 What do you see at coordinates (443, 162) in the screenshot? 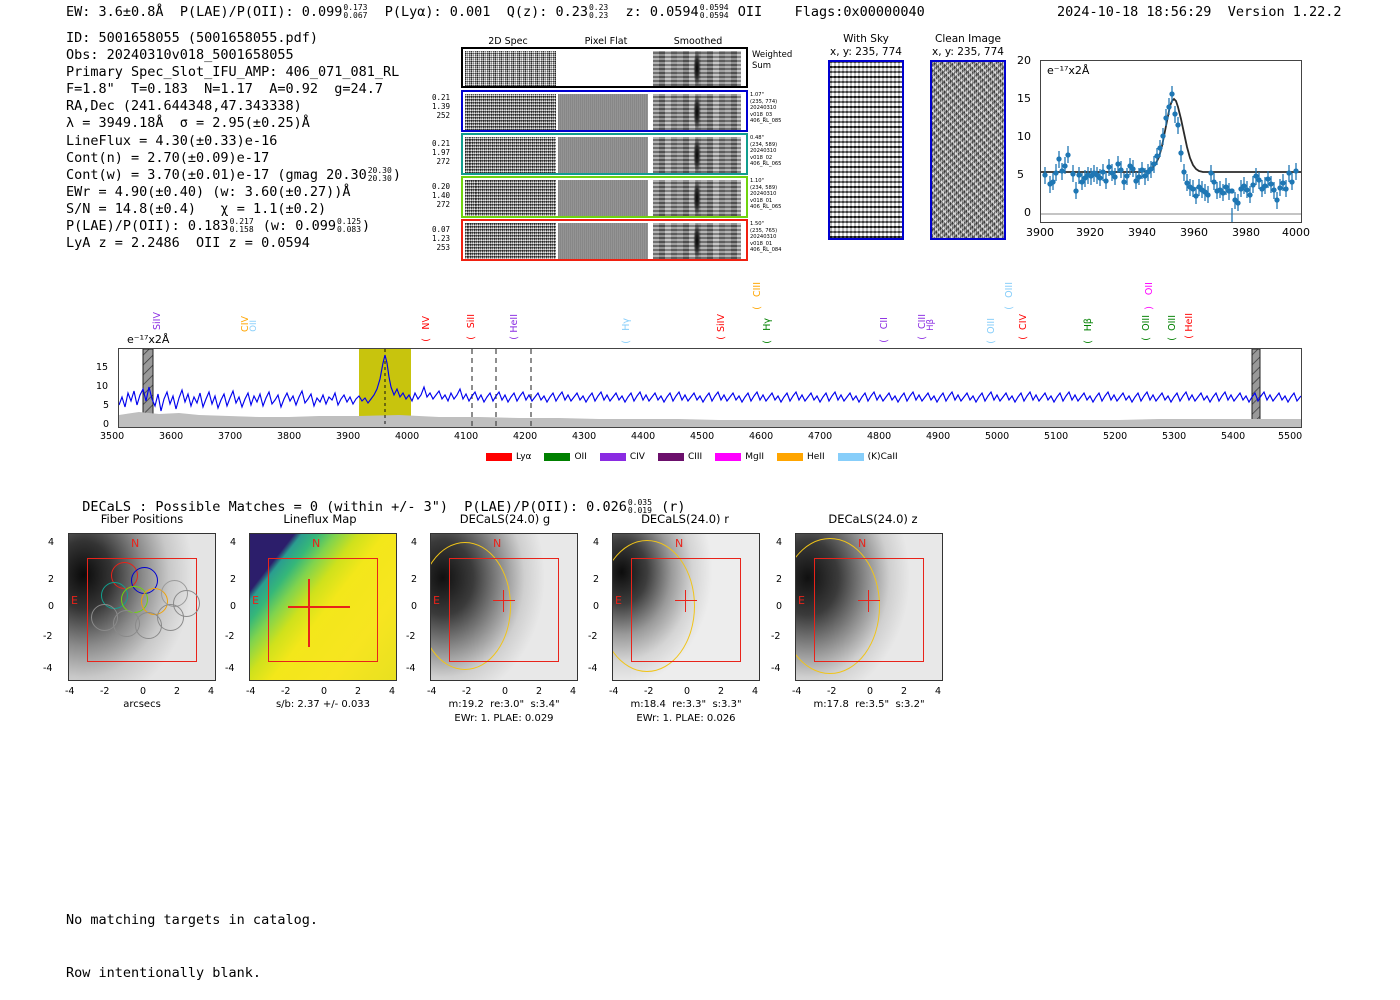
I see `fiber-stat: 272` at bounding box center [443, 162].